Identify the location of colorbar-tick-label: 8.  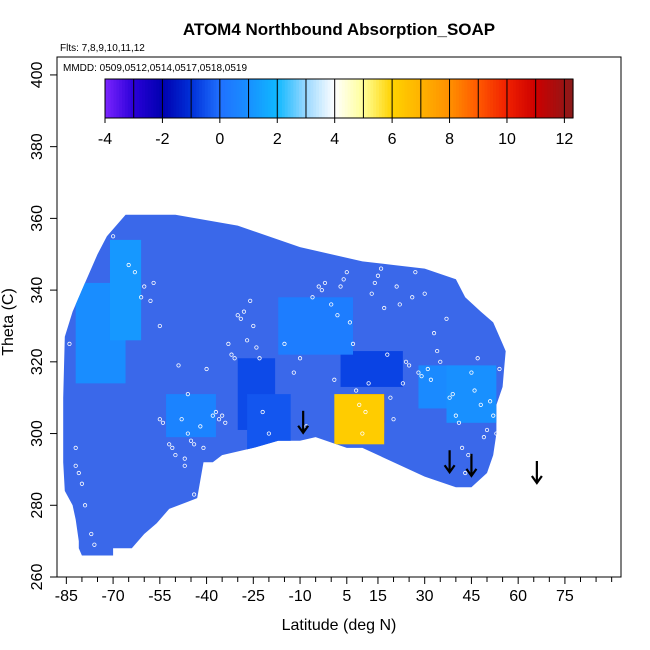
(449, 139).